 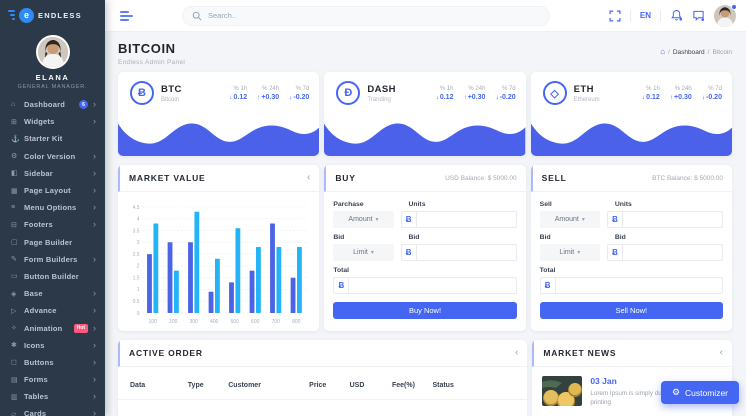 I want to click on breadcrumb: ⌂ / Dashboard / Bitcoin, so click(x=696, y=51).